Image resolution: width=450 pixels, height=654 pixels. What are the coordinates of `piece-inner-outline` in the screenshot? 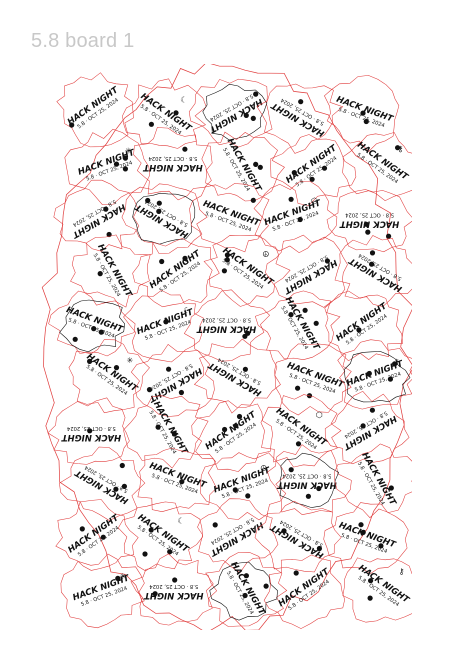 It's located at (309, 480).